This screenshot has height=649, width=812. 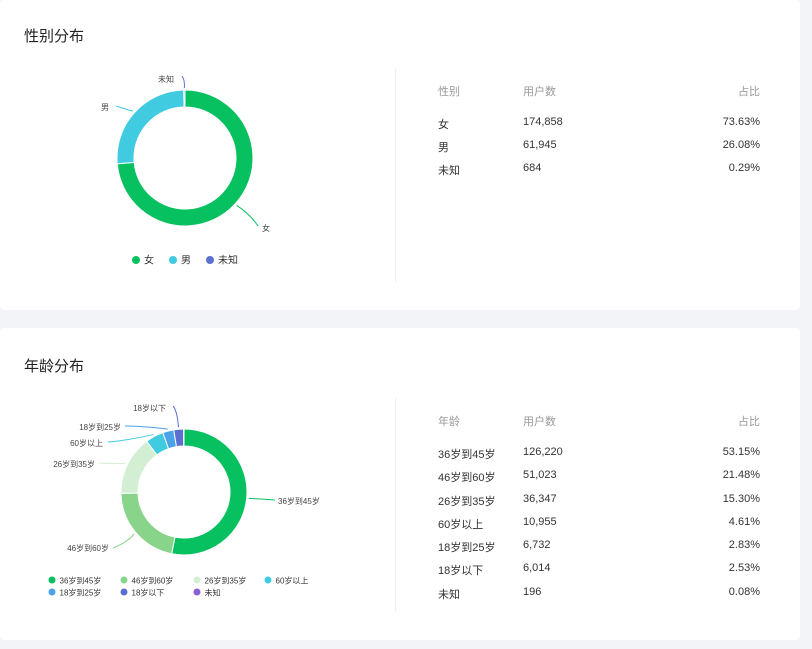 What do you see at coordinates (395, 175) in the screenshot?
I see `gender-divider` at bounding box center [395, 175].